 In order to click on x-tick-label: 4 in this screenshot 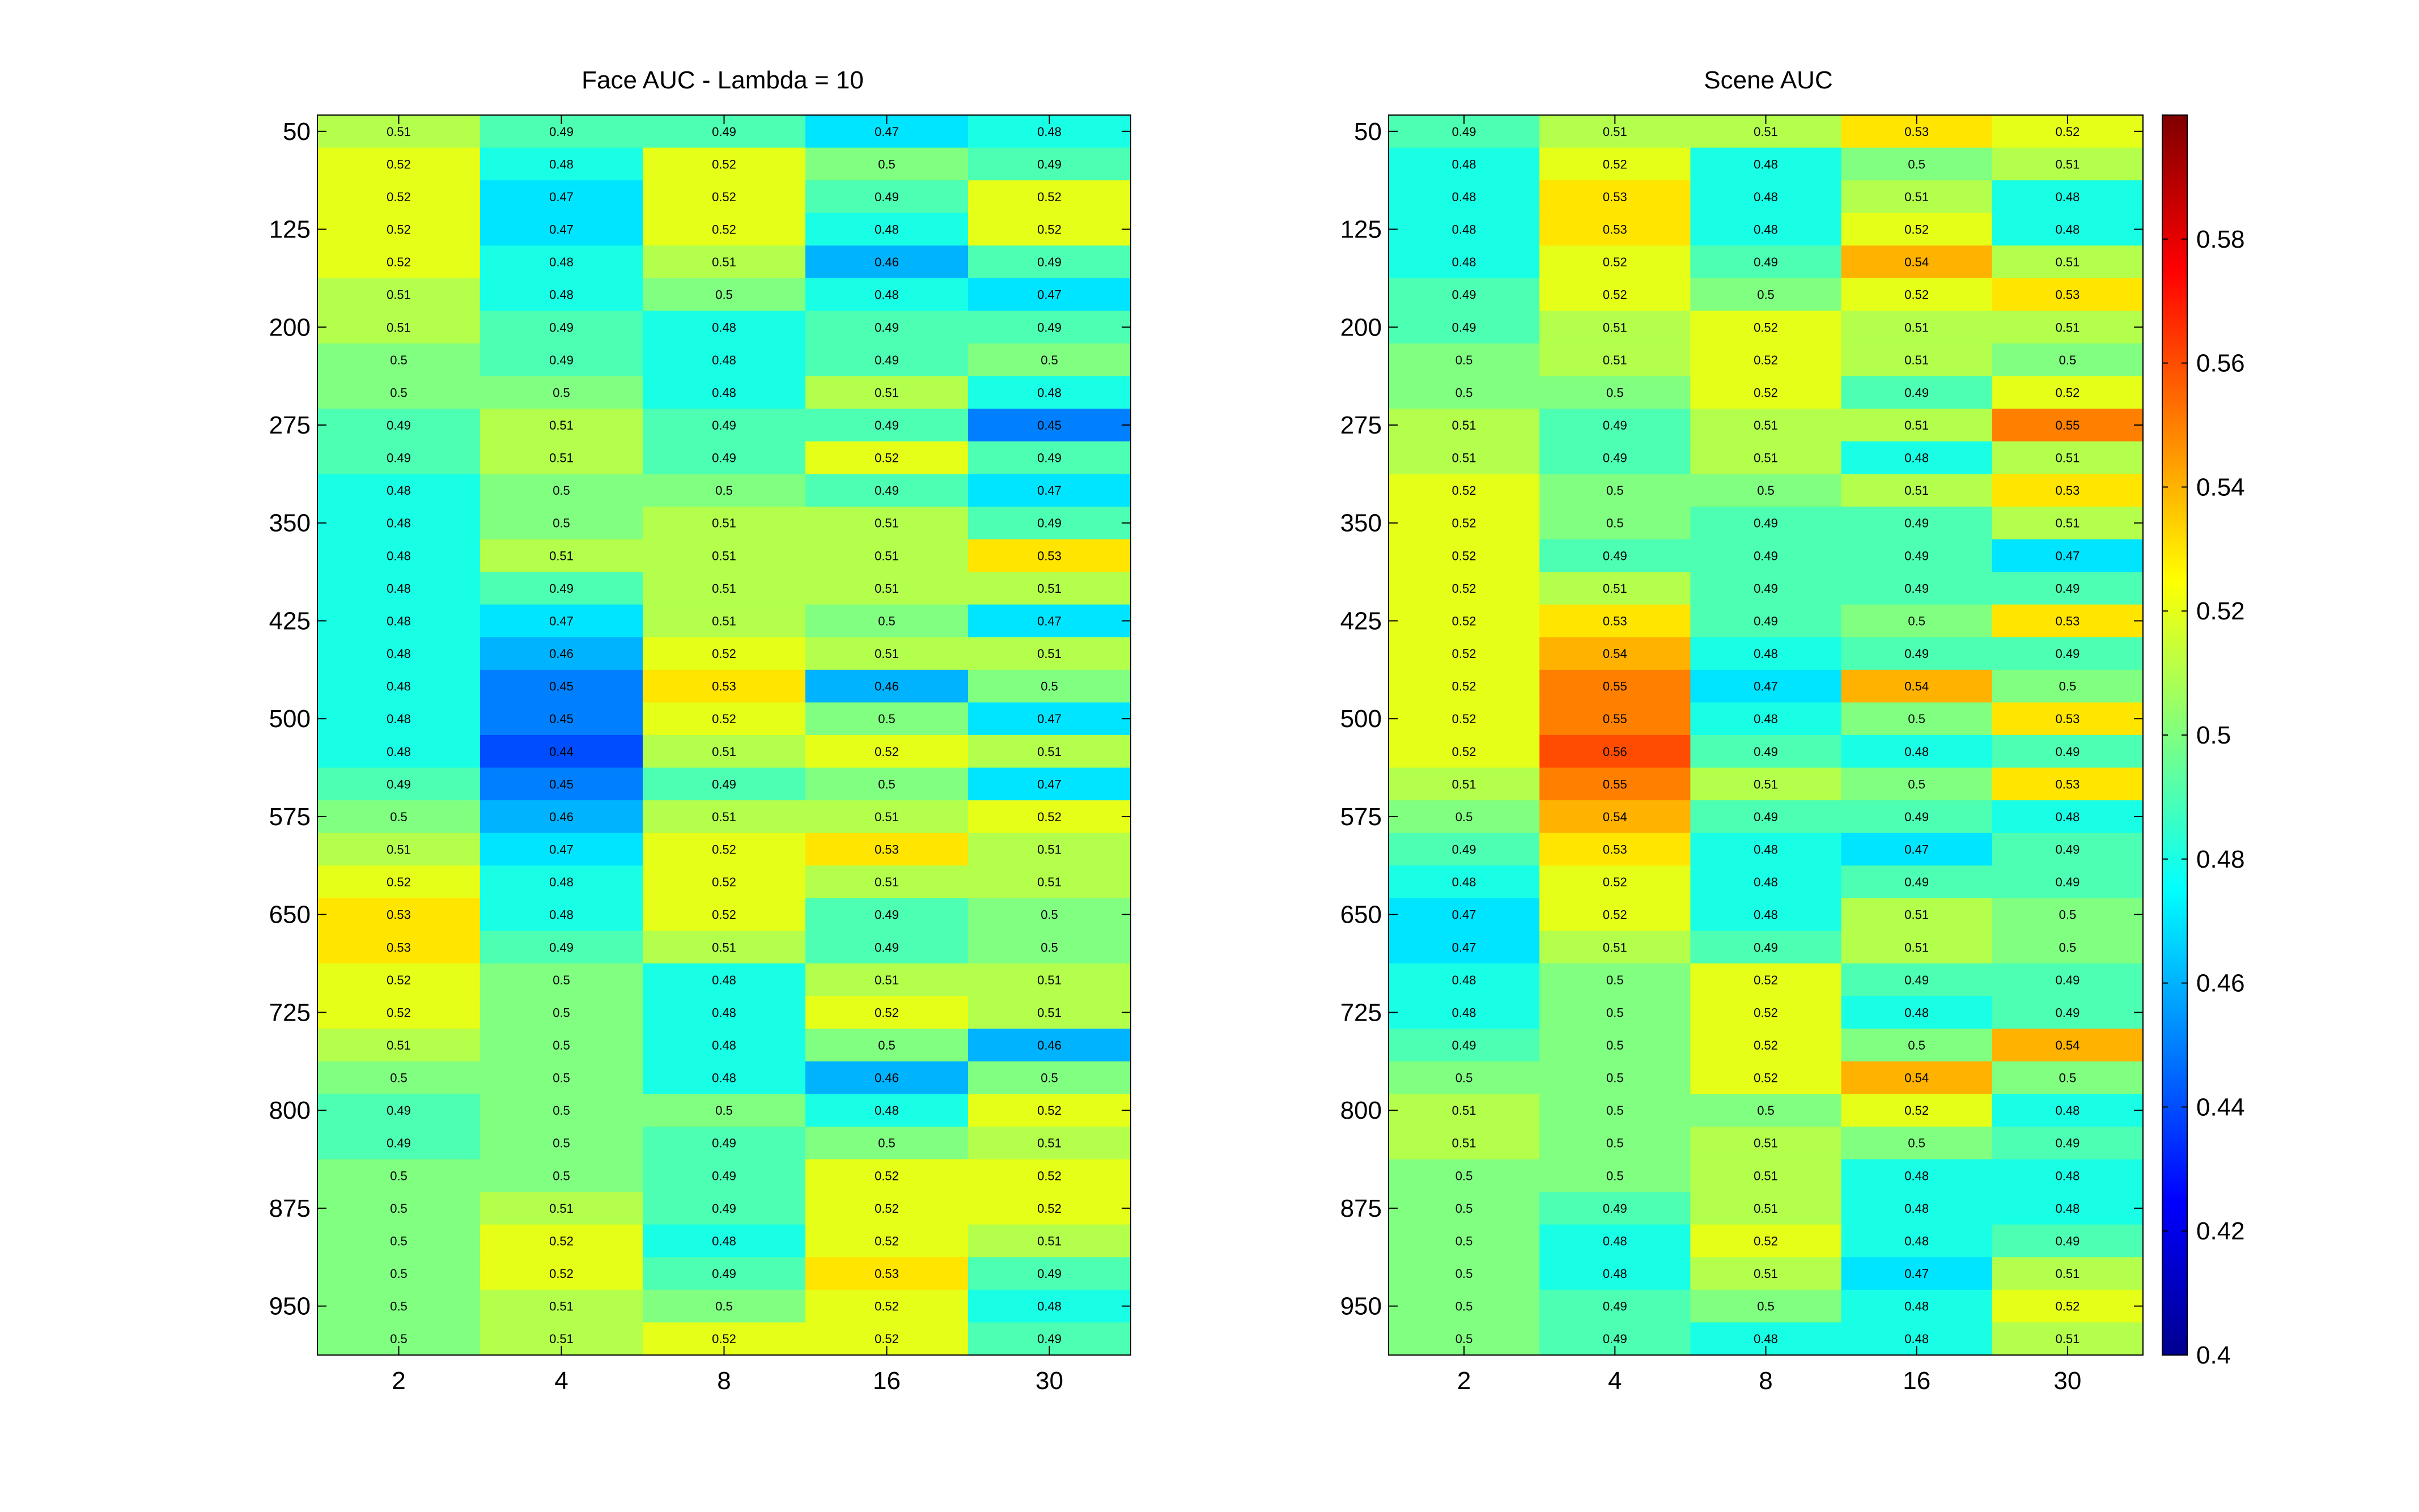, I will do `click(561, 1381)`.